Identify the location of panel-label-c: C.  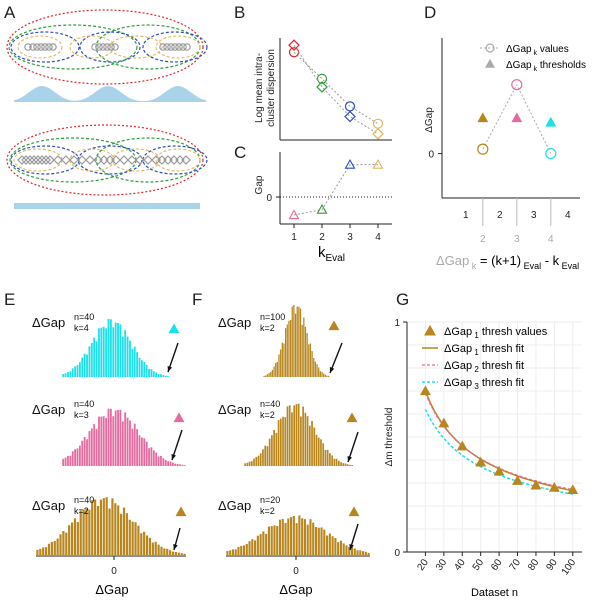
(240, 152).